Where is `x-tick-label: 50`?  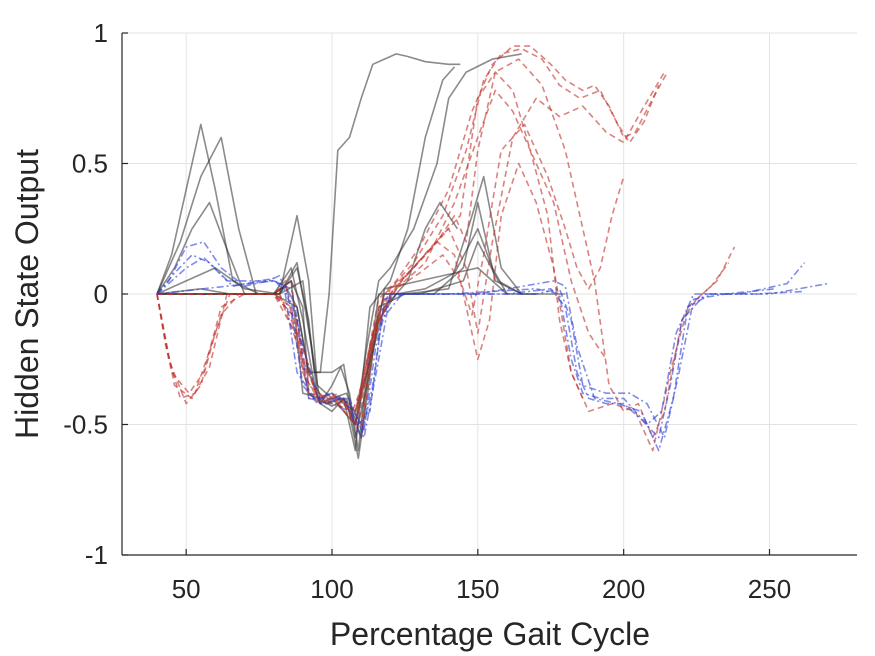 x-tick-label: 50 is located at coordinates (186, 589).